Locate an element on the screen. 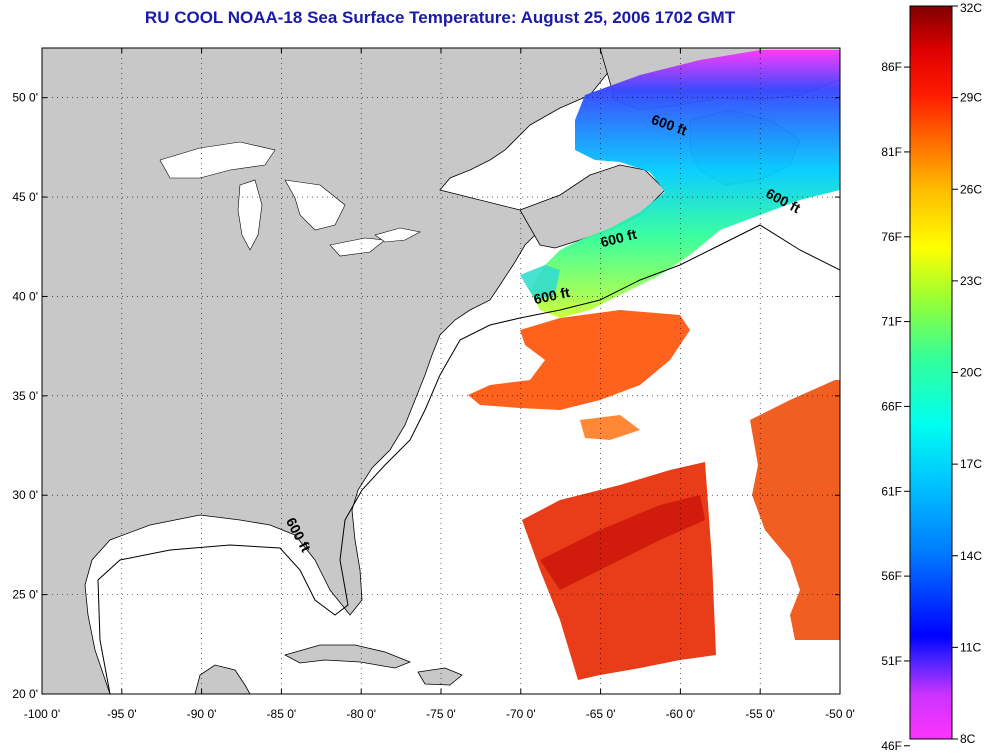 The width and height of the screenshot is (984, 754). colorbar-fahrenheit-label: 51F is located at coordinates (891, 661).